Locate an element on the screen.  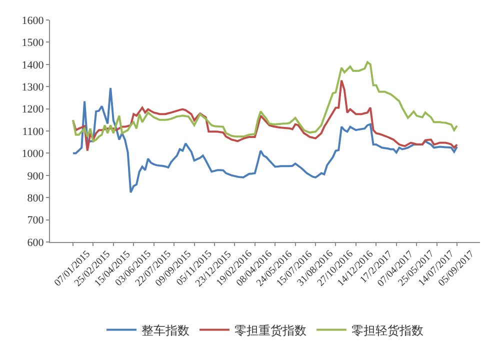
y-tick-label: 1200 is located at coordinates (33, 110).